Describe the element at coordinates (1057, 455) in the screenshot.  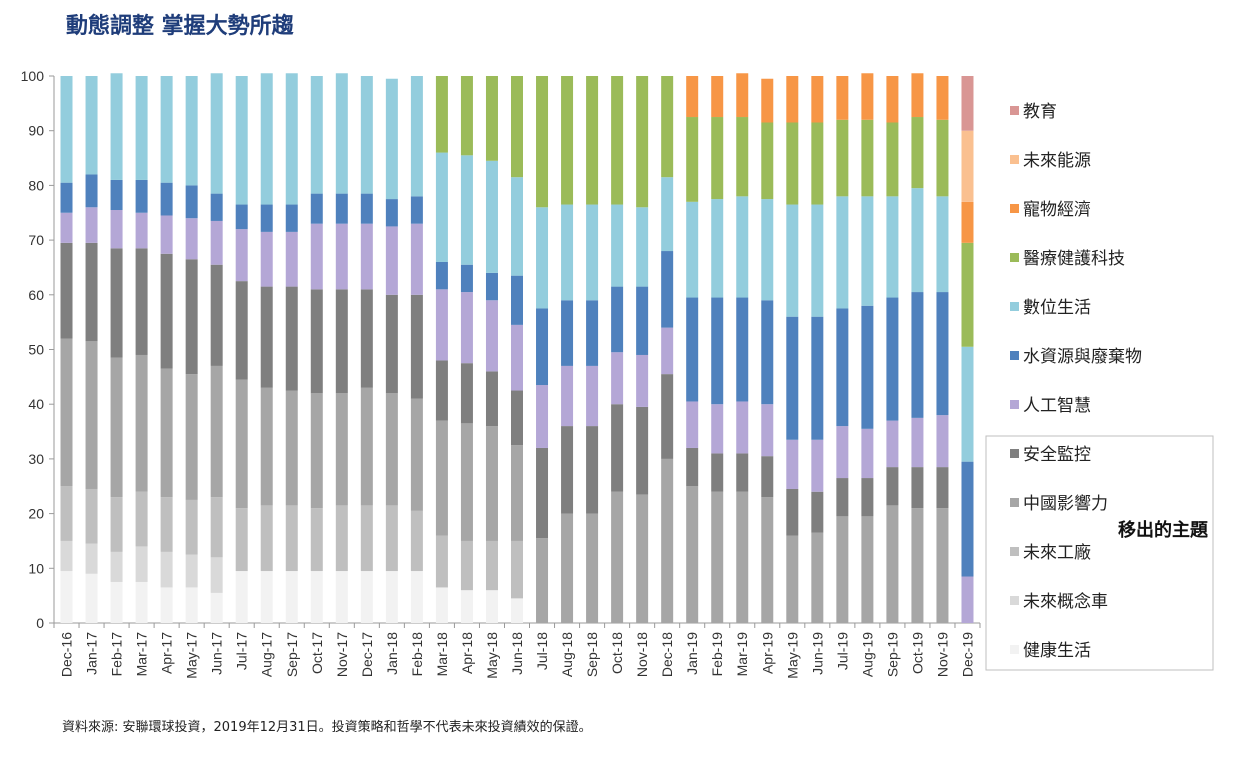
I see `legend-label: 安全監控` at that location.